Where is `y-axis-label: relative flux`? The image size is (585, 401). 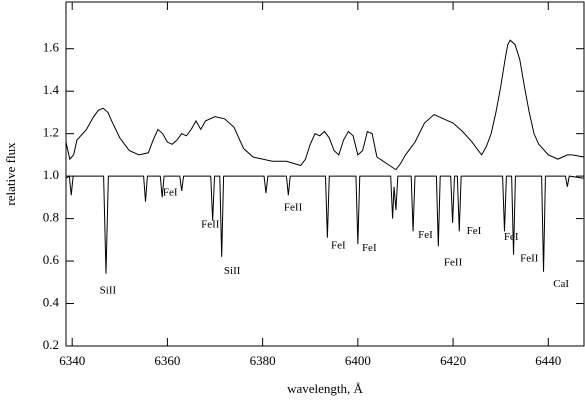
y-axis-label: relative flux is located at coordinates (10, 174).